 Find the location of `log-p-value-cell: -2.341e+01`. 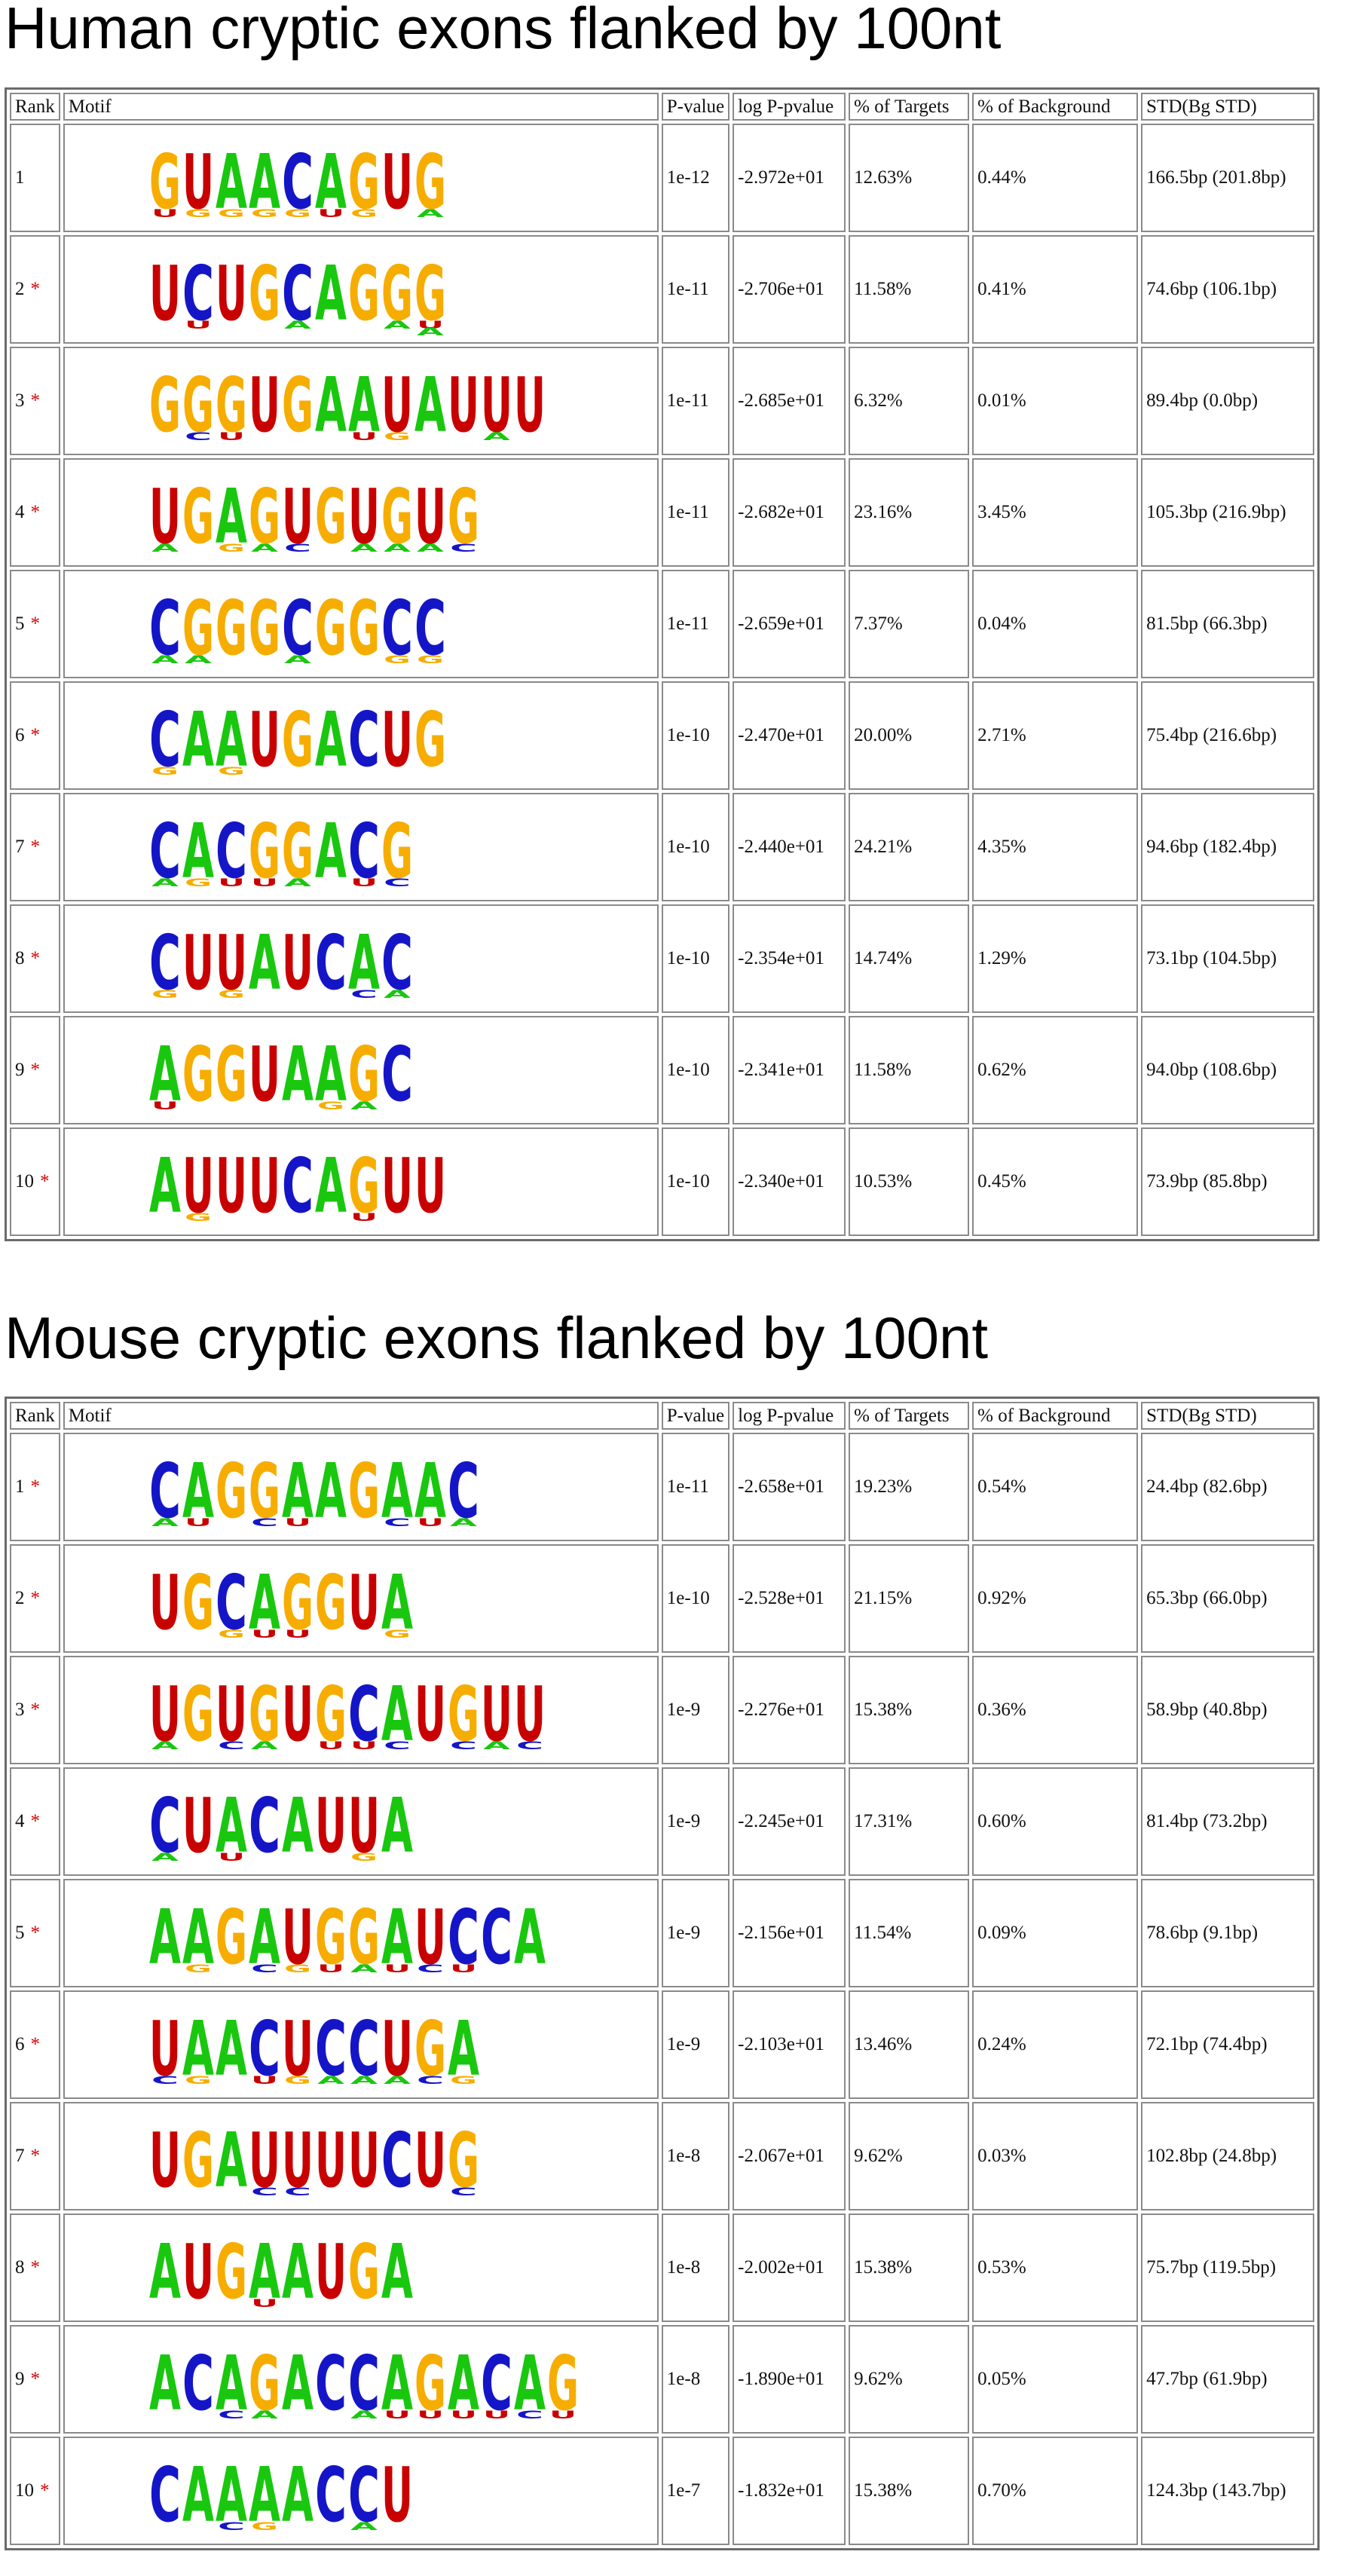

log-p-value-cell: -2.341e+01 is located at coordinates (790, 1070).